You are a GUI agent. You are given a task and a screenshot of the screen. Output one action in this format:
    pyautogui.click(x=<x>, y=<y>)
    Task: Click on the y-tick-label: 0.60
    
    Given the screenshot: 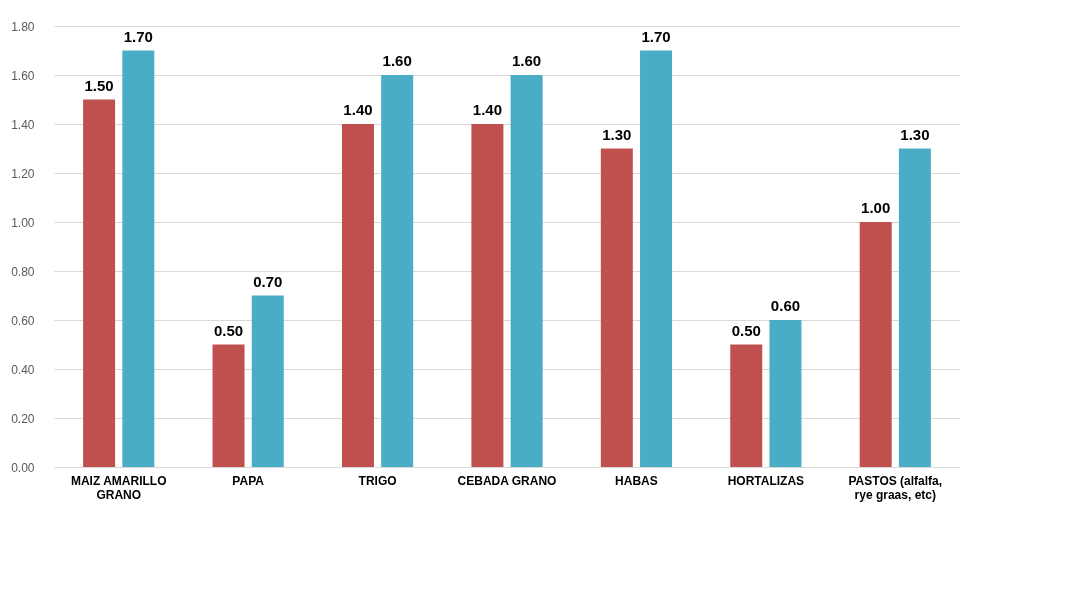 What is the action you would take?
    pyautogui.click(x=23, y=320)
    